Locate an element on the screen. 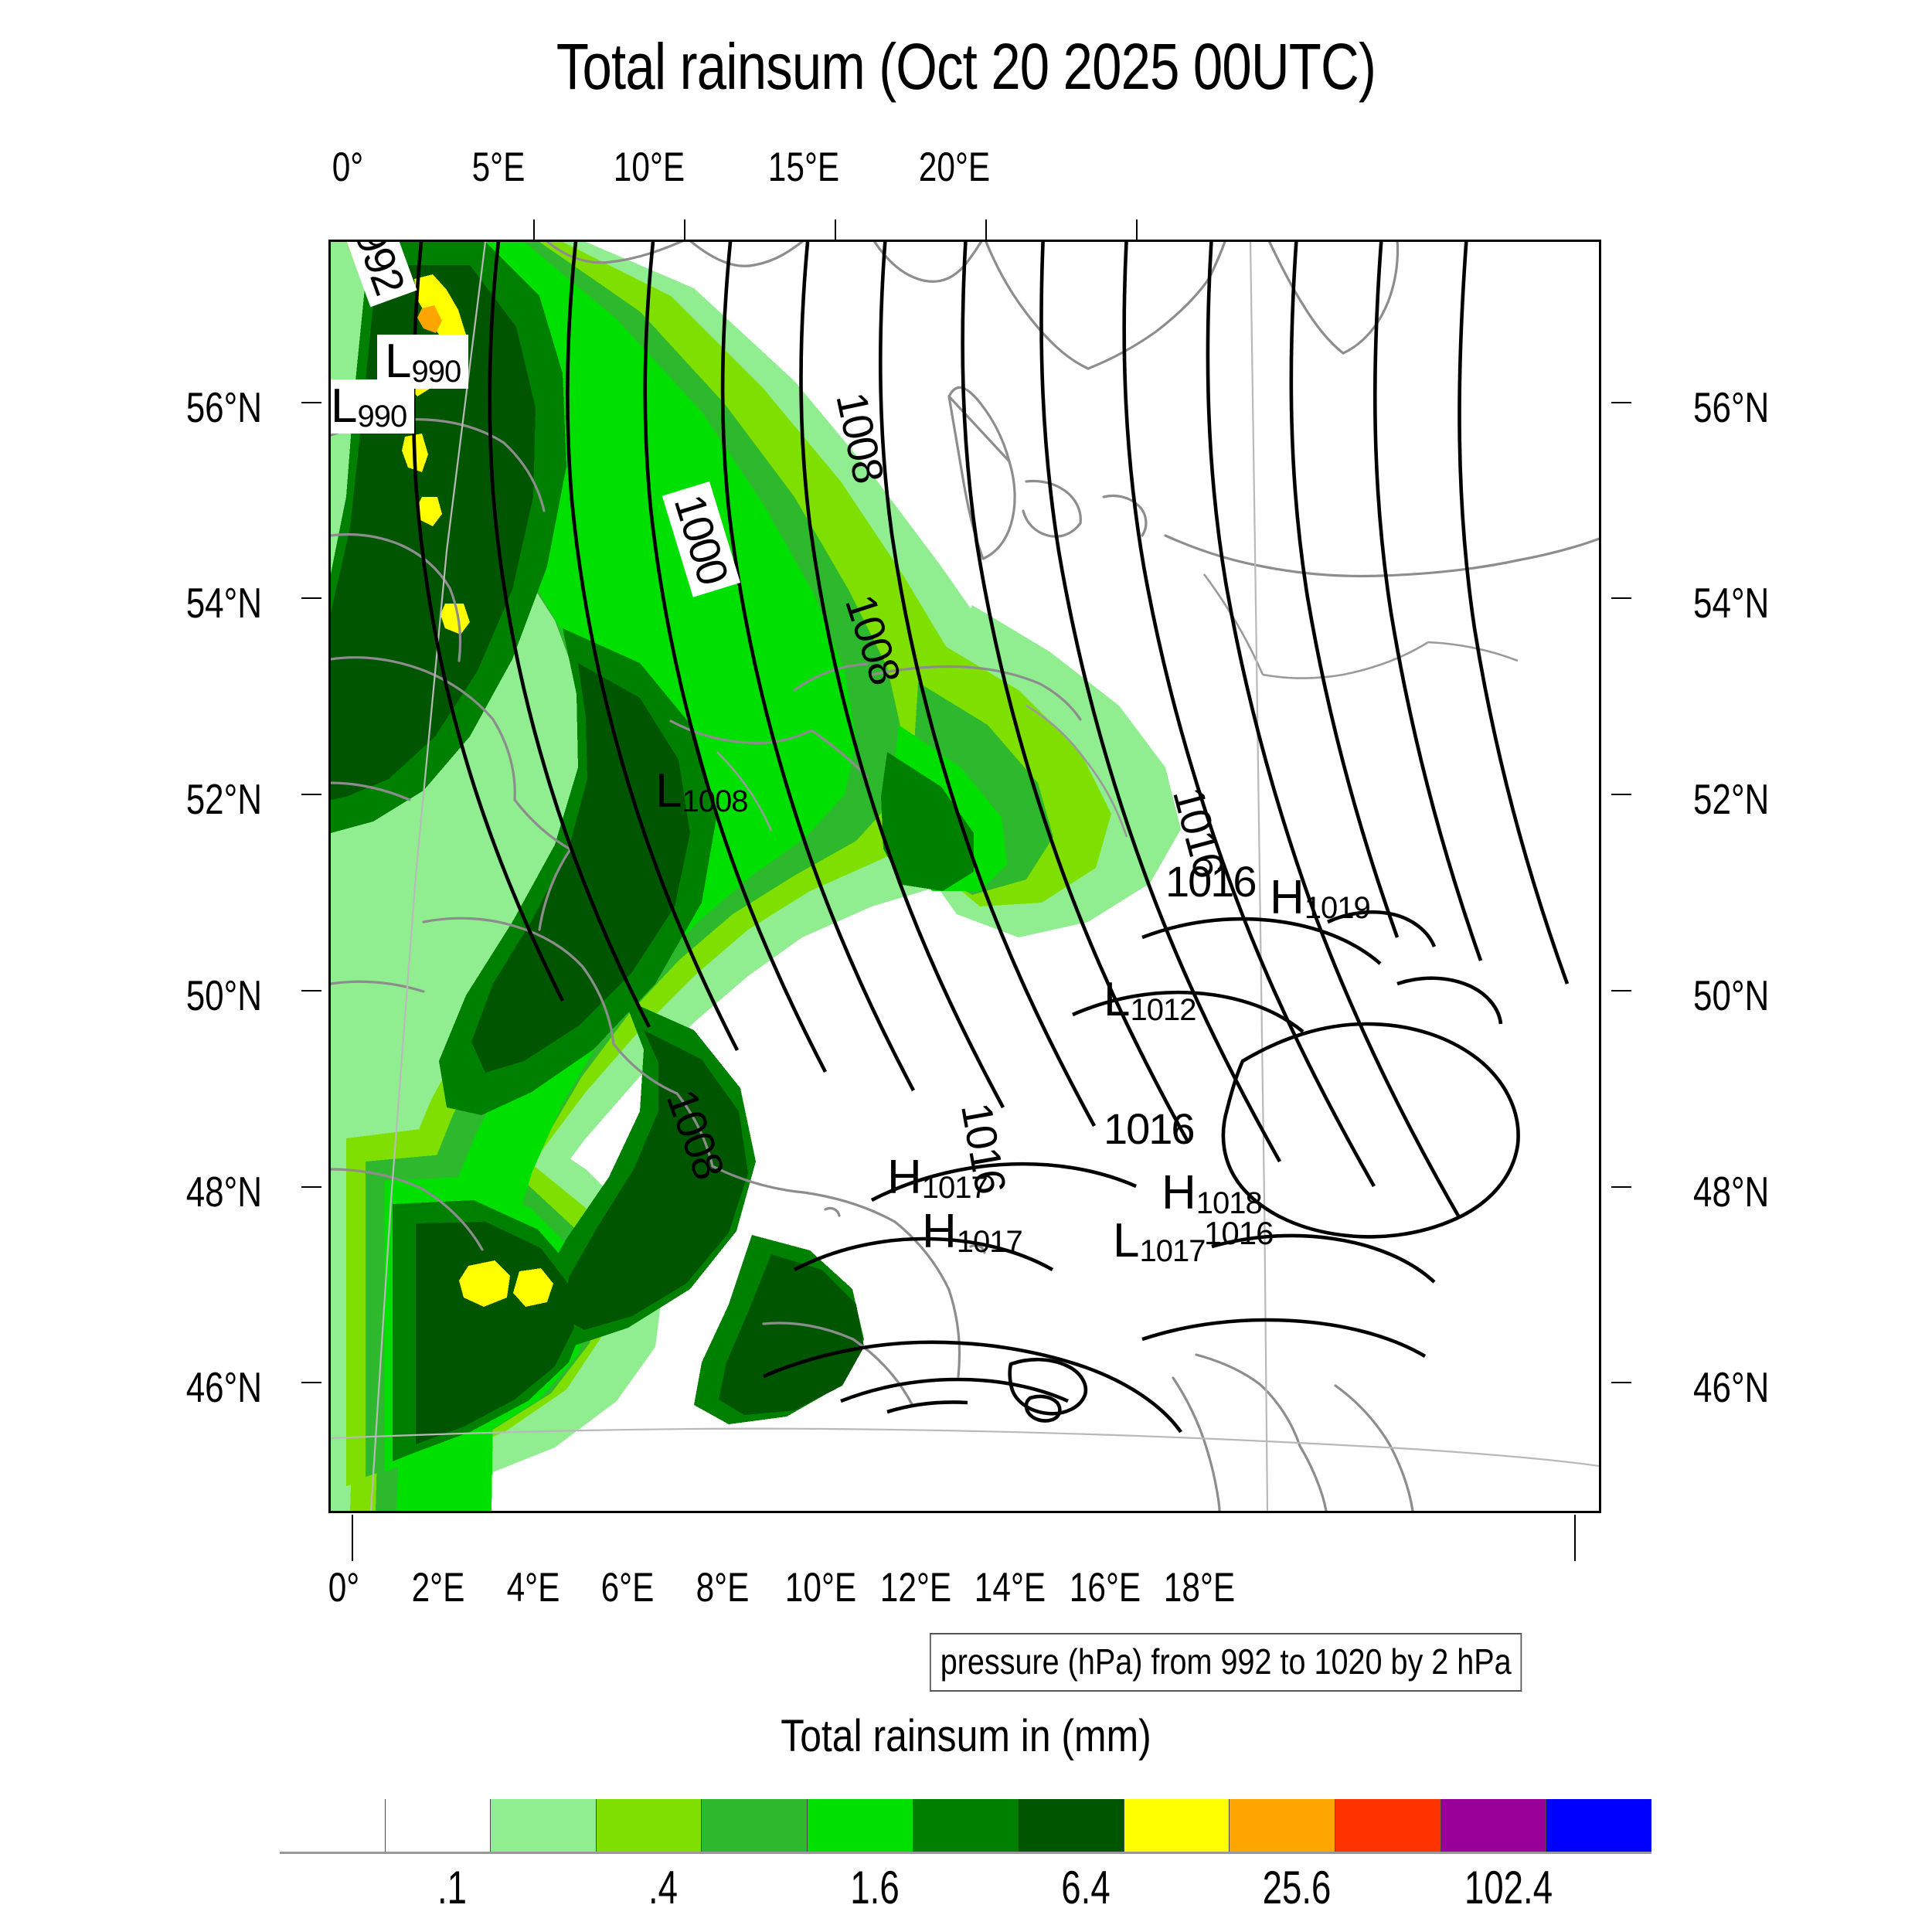 The image size is (1932, 1932). bottom-axis-tick-5: 10°E is located at coordinates (821, 1588).